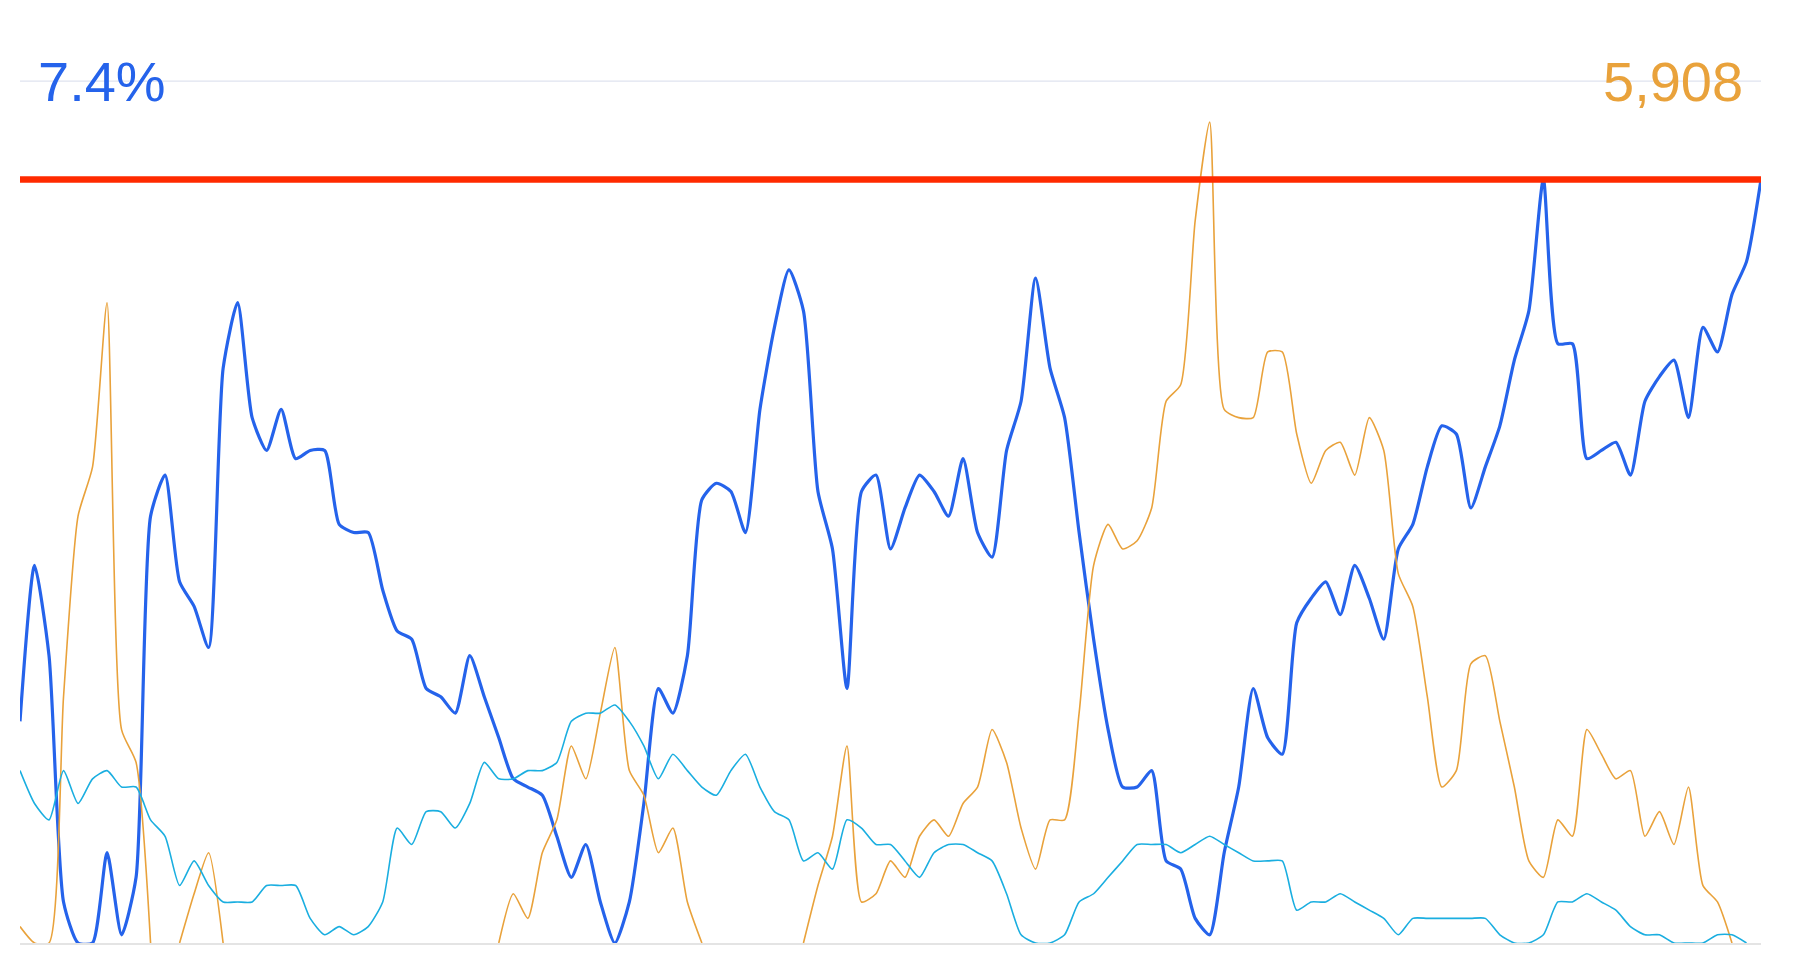 The height and width of the screenshot is (964, 1796). Describe the element at coordinates (102, 81) in the screenshot. I see `text: 7.4%` at that location.